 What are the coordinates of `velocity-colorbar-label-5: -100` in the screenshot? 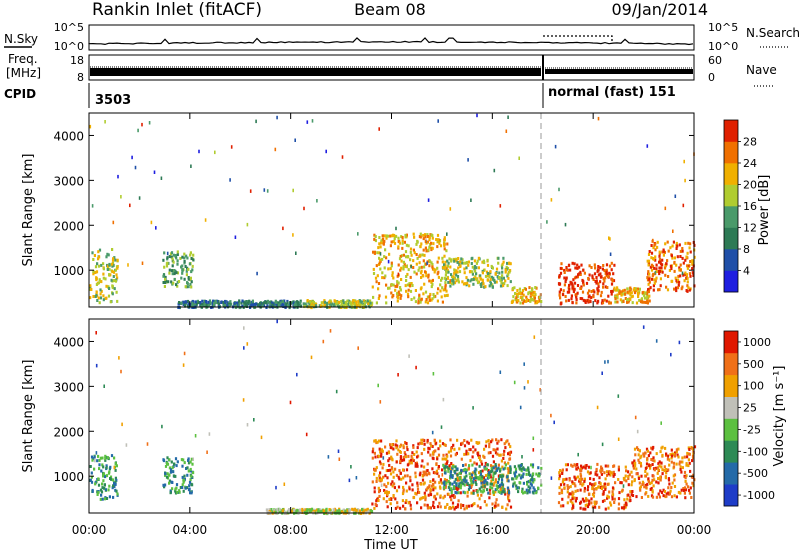 It's located at (755, 451).